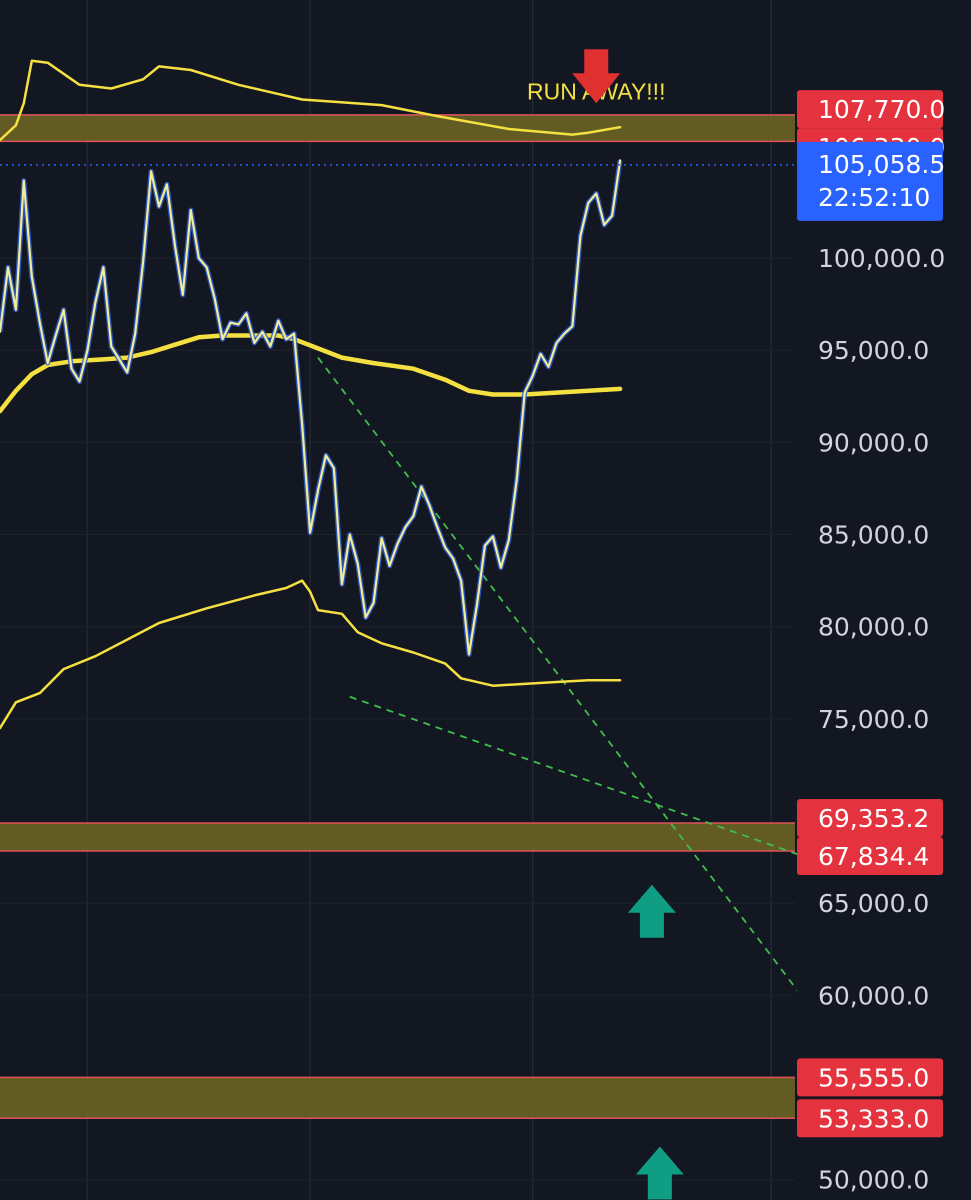  I want to click on price-tag-label: 55,555.0, so click(873, 1077).